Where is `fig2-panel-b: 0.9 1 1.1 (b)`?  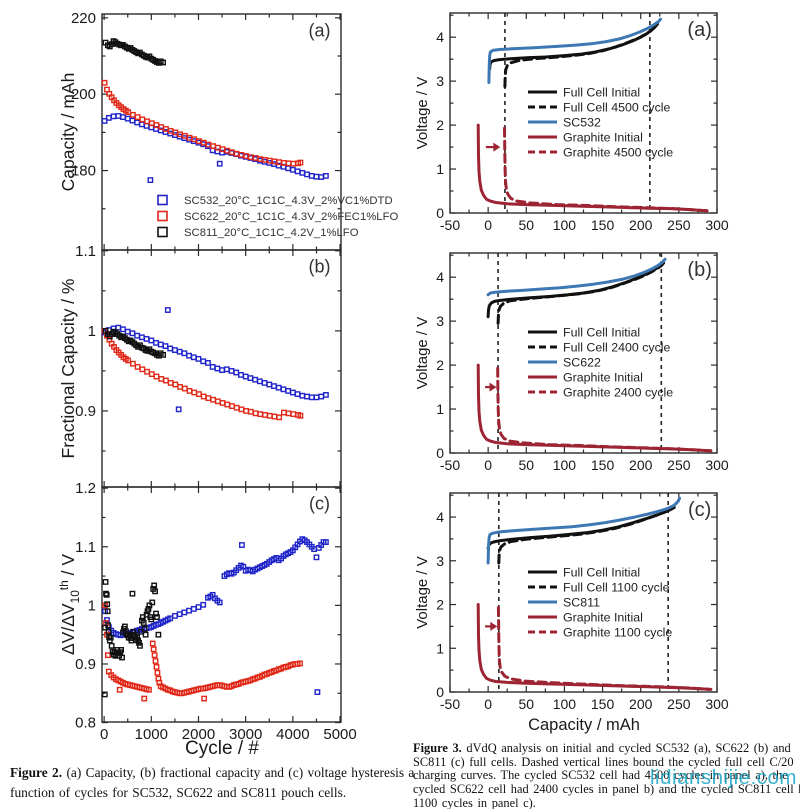 fig2-panel-b: 0.9 1 1.1 (b) is located at coordinates (208, 365).